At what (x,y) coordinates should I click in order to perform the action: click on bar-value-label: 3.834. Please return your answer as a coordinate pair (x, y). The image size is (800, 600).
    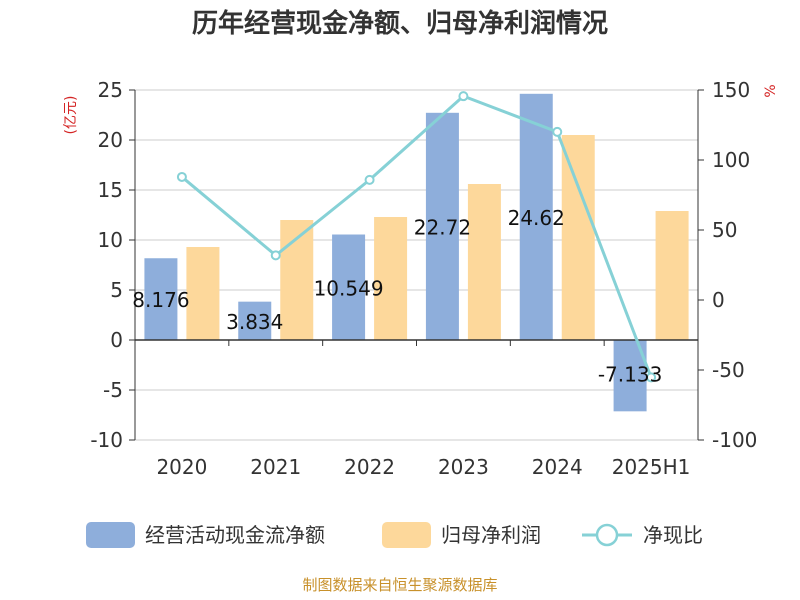
    Looking at the image, I should click on (254, 322).